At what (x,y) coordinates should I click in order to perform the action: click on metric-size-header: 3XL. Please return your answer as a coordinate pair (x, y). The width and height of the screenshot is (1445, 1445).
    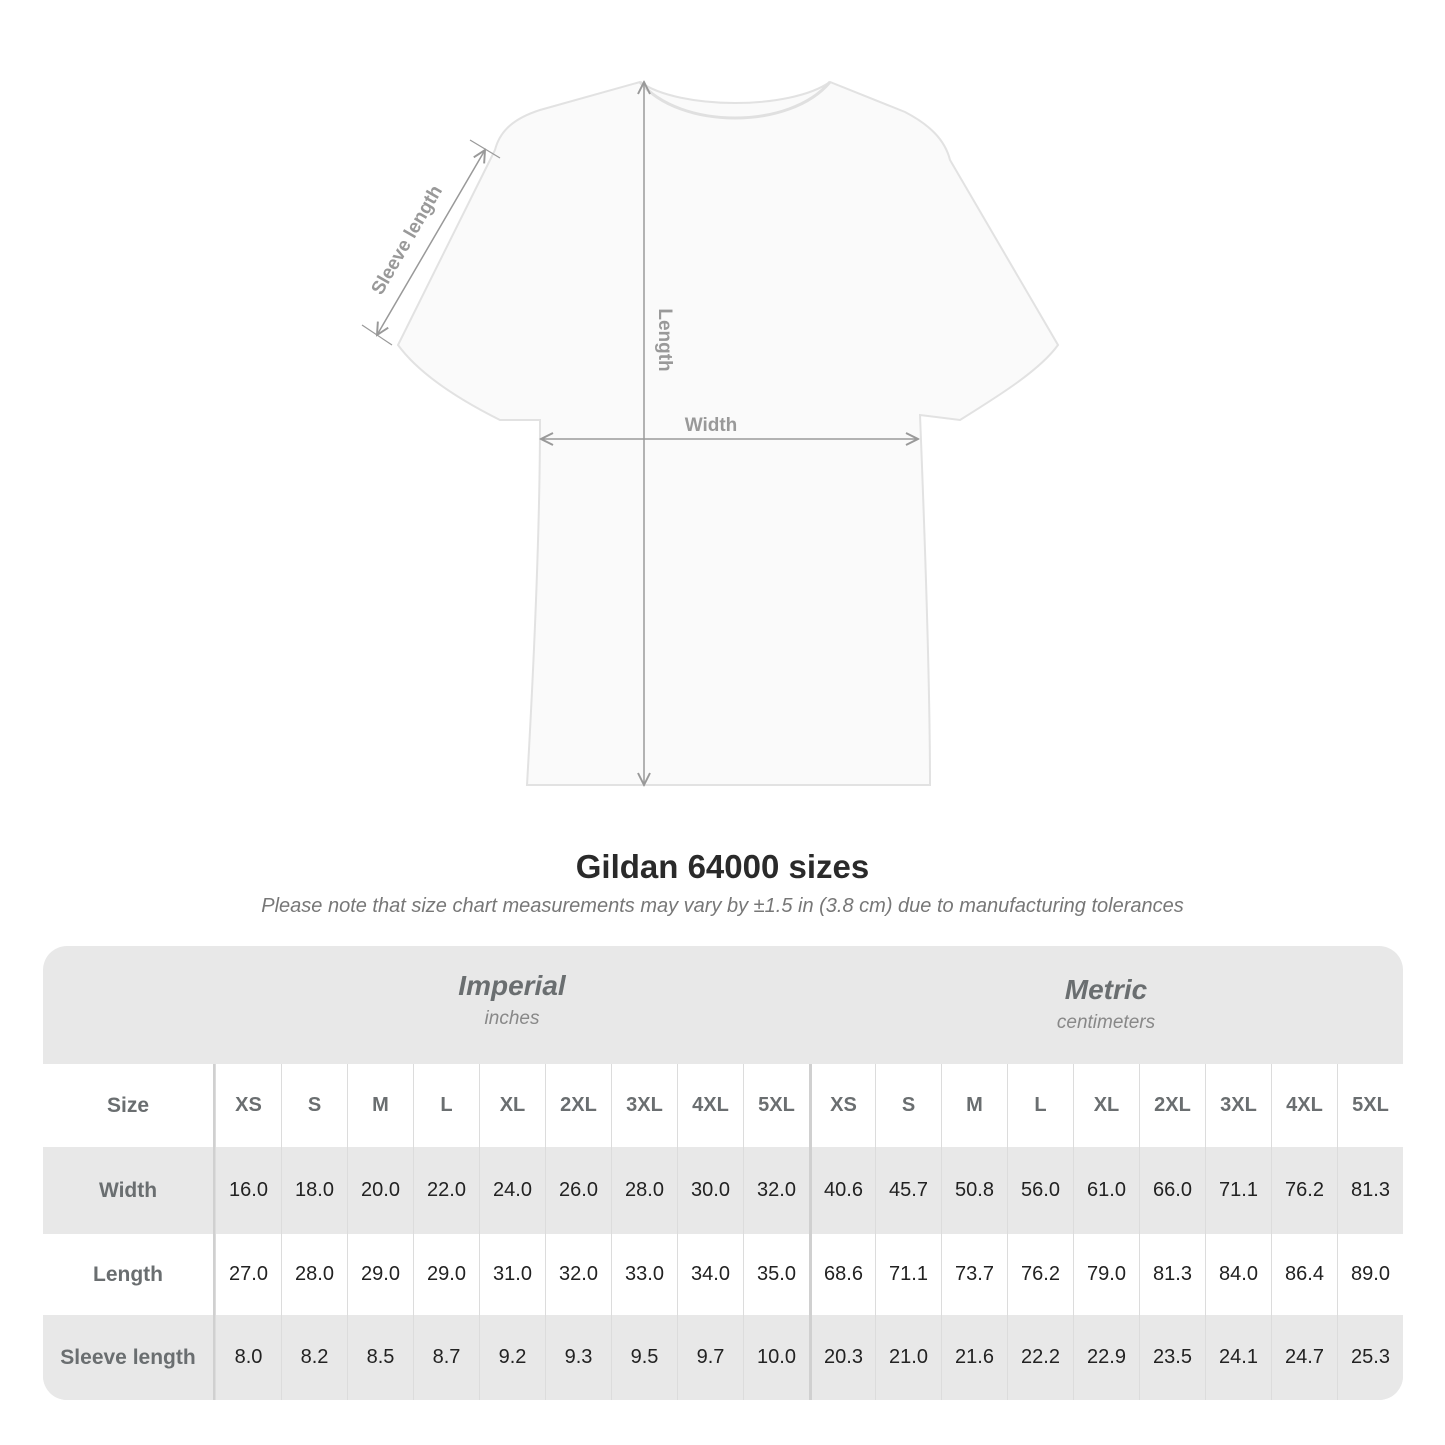
    Looking at the image, I should click on (1238, 1105).